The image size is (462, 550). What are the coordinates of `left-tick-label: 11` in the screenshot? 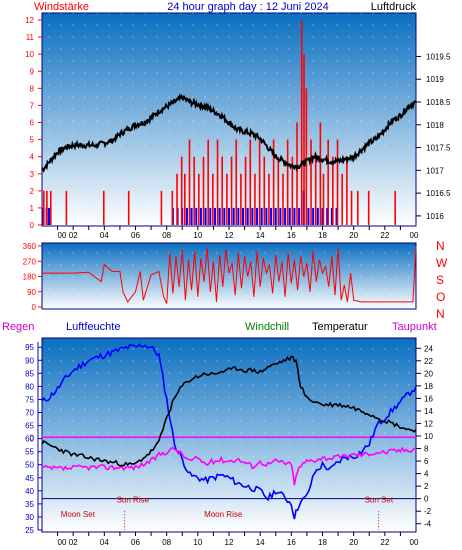 It's located at (30, 37).